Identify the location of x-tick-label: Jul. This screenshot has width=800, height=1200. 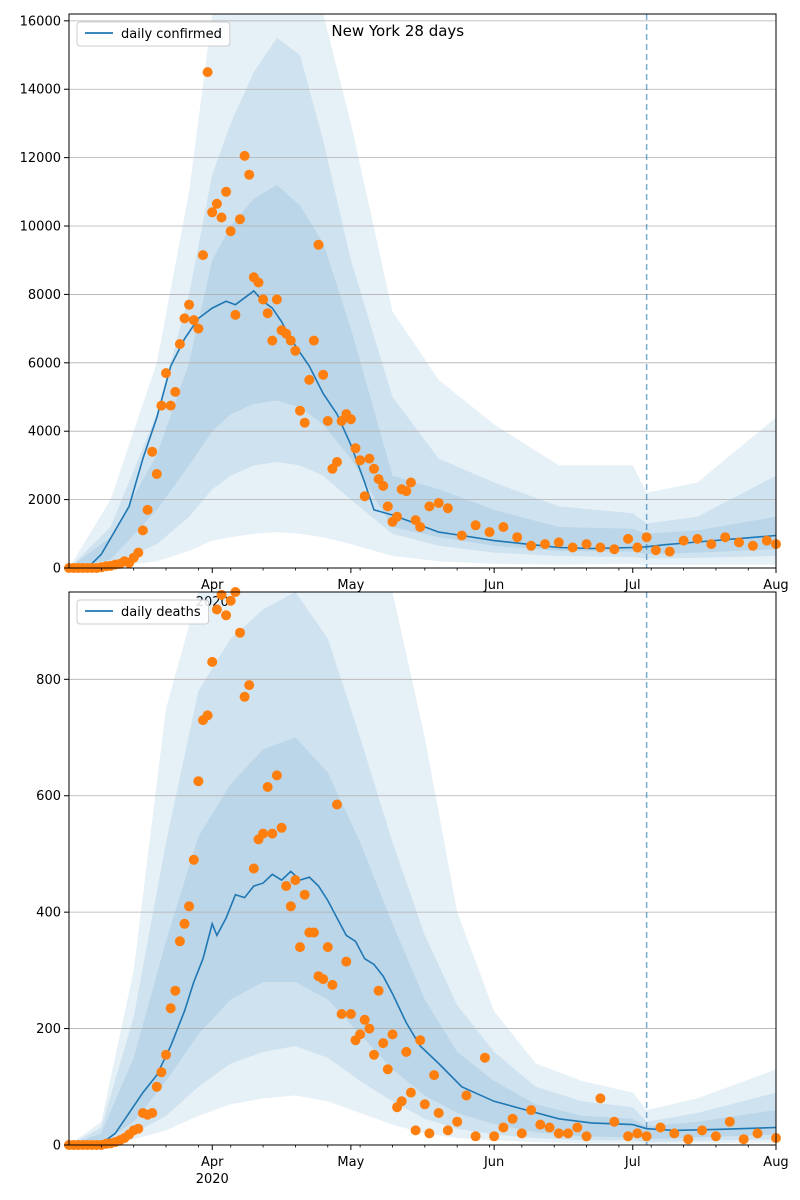
(632, 585).